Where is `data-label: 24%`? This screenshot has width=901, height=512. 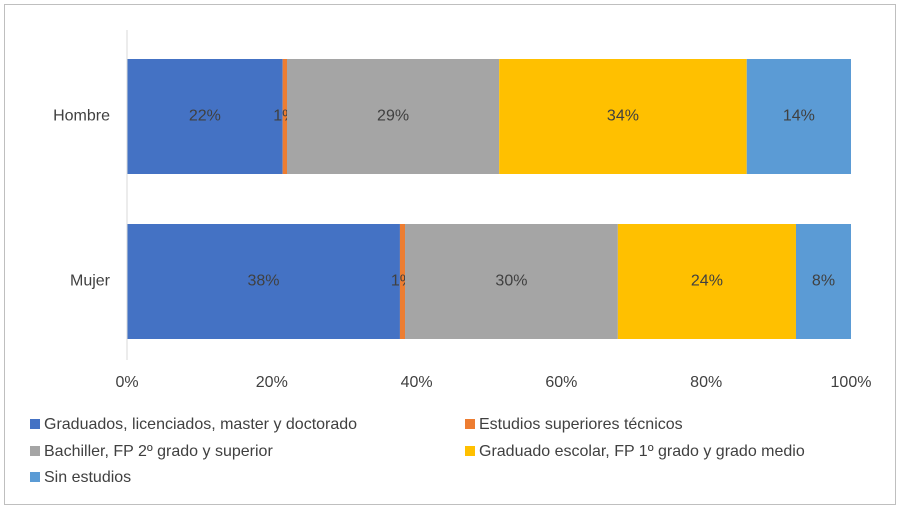 data-label: 24% is located at coordinates (707, 281).